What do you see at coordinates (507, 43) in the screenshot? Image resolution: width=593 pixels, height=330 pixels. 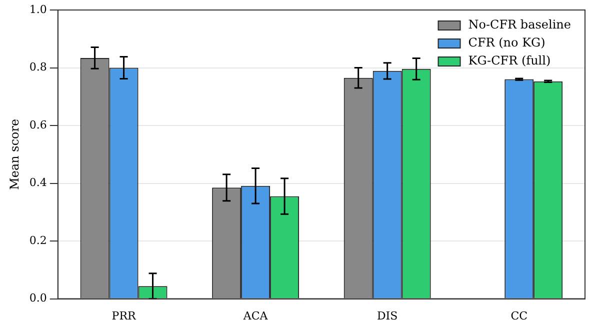 I see `legend-label: CFR (no KG)` at bounding box center [507, 43].